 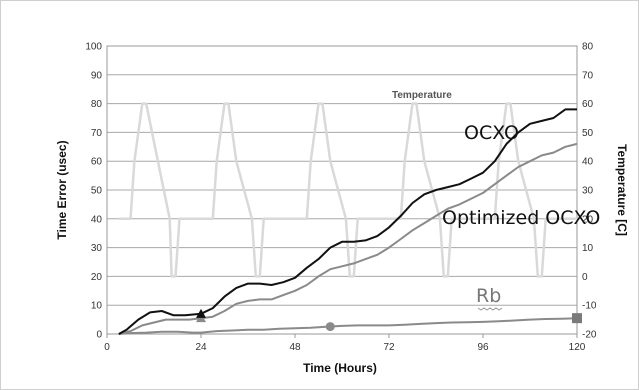 What do you see at coordinates (588, 75) in the screenshot?
I see `y2-tick-label: 70` at bounding box center [588, 75].